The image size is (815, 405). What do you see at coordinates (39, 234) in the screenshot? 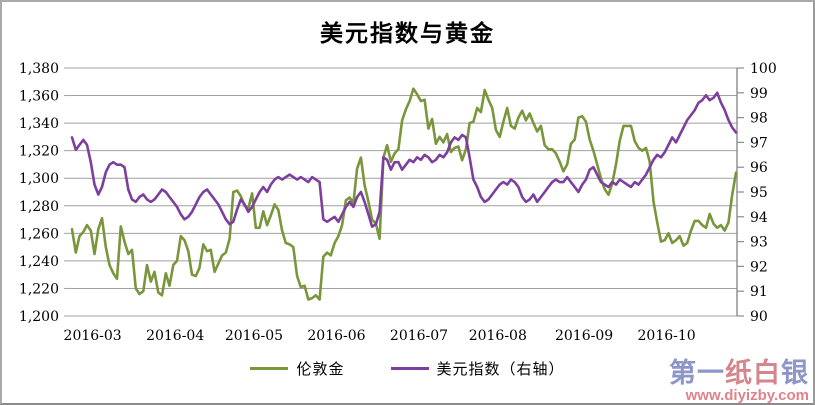
I see `left-axis-label: 1,260` at bounding box center [39, 234].